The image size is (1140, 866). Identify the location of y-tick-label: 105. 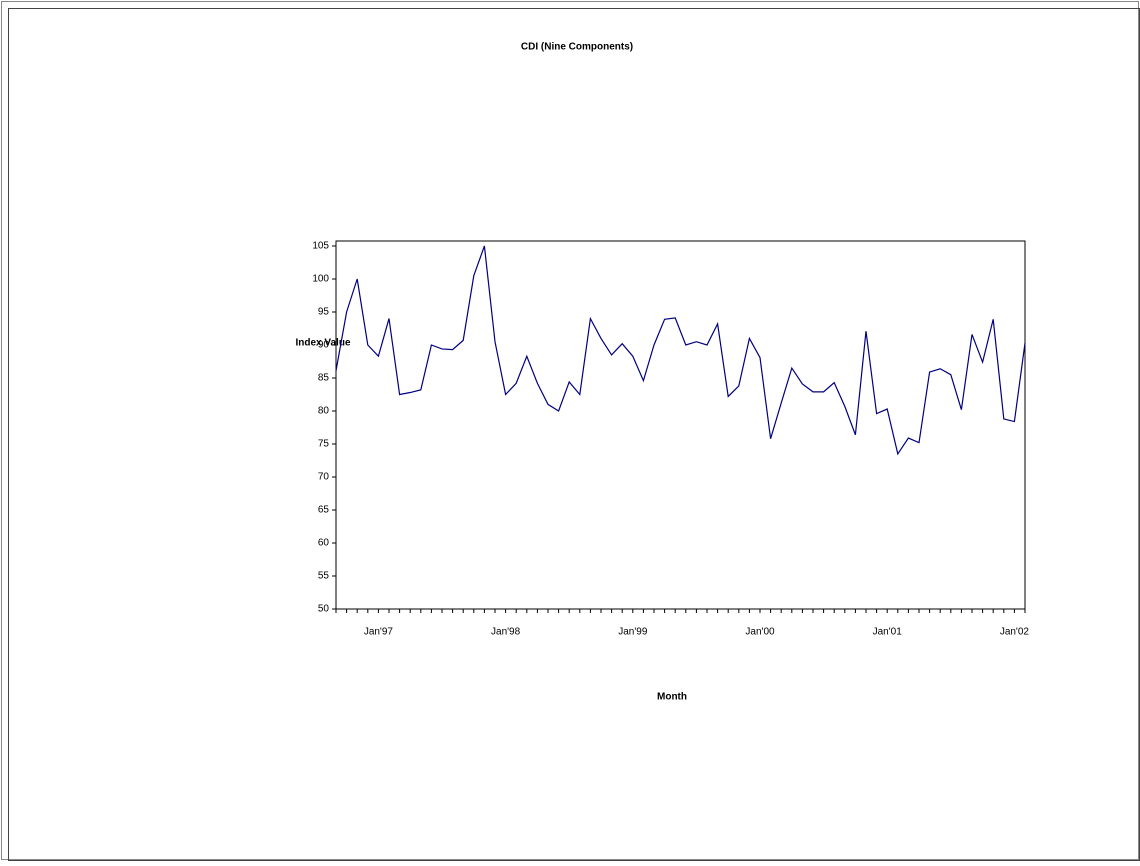
(320, 246).